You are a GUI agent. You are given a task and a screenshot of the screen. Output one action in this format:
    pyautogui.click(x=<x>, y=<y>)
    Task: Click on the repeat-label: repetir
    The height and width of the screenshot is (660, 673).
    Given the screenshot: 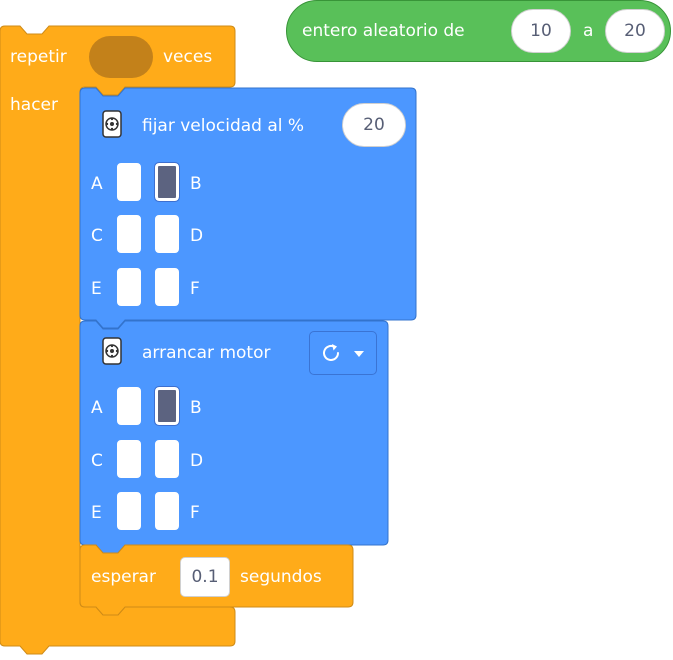 What is the action you would take?
    pyautogui.click(x=38, y=57)
    